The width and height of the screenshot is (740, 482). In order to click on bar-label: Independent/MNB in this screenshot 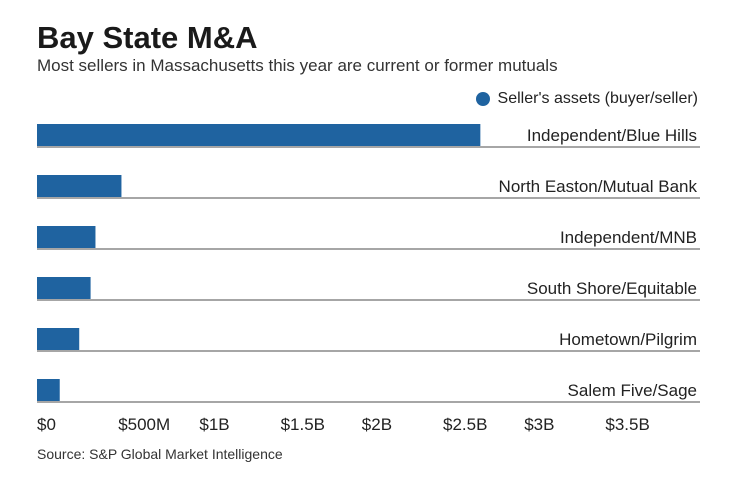, I will do `click(628, 237)`.